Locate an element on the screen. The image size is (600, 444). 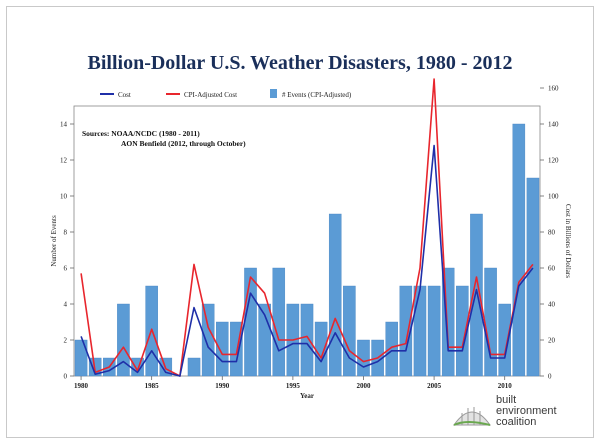
logo-line: environment is located at coordinates (526, 411).